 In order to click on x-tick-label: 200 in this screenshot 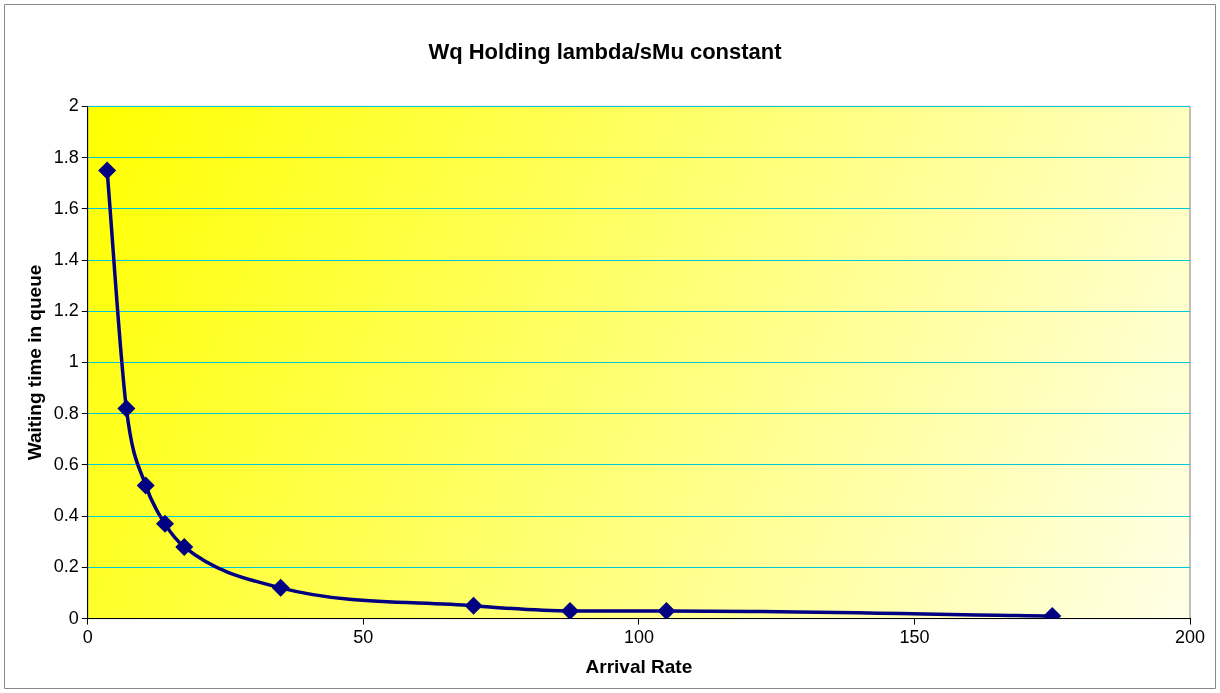, I will do `click(1190, 637)`.